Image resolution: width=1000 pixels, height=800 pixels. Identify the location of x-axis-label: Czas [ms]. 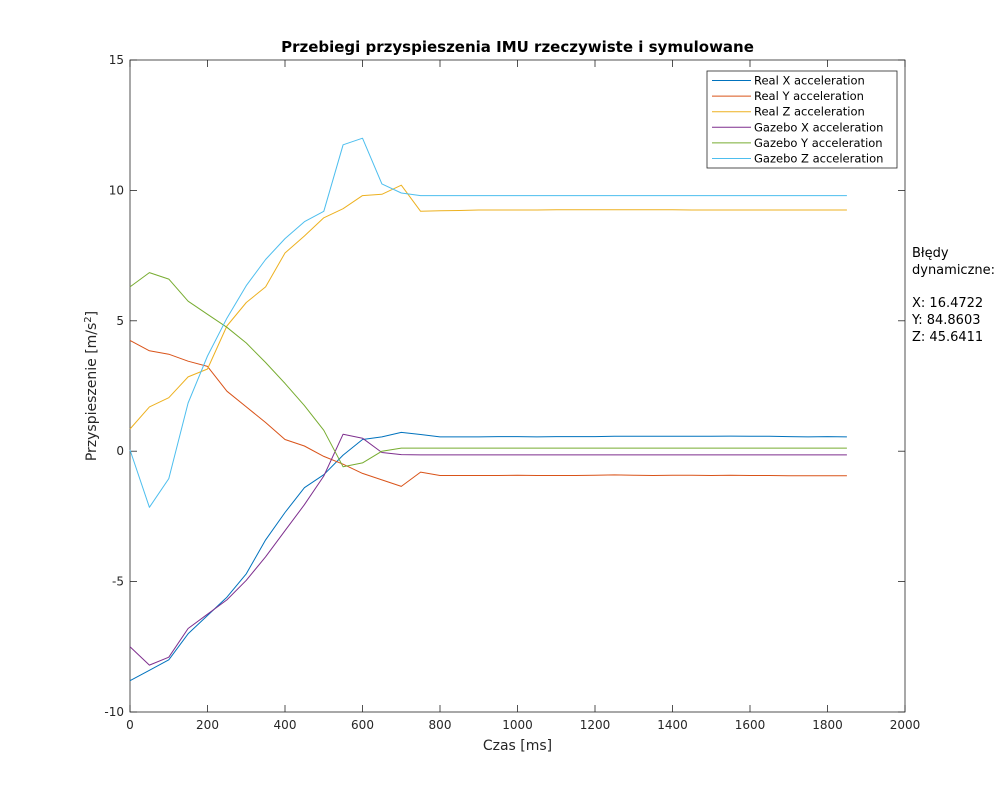
(517, 746).